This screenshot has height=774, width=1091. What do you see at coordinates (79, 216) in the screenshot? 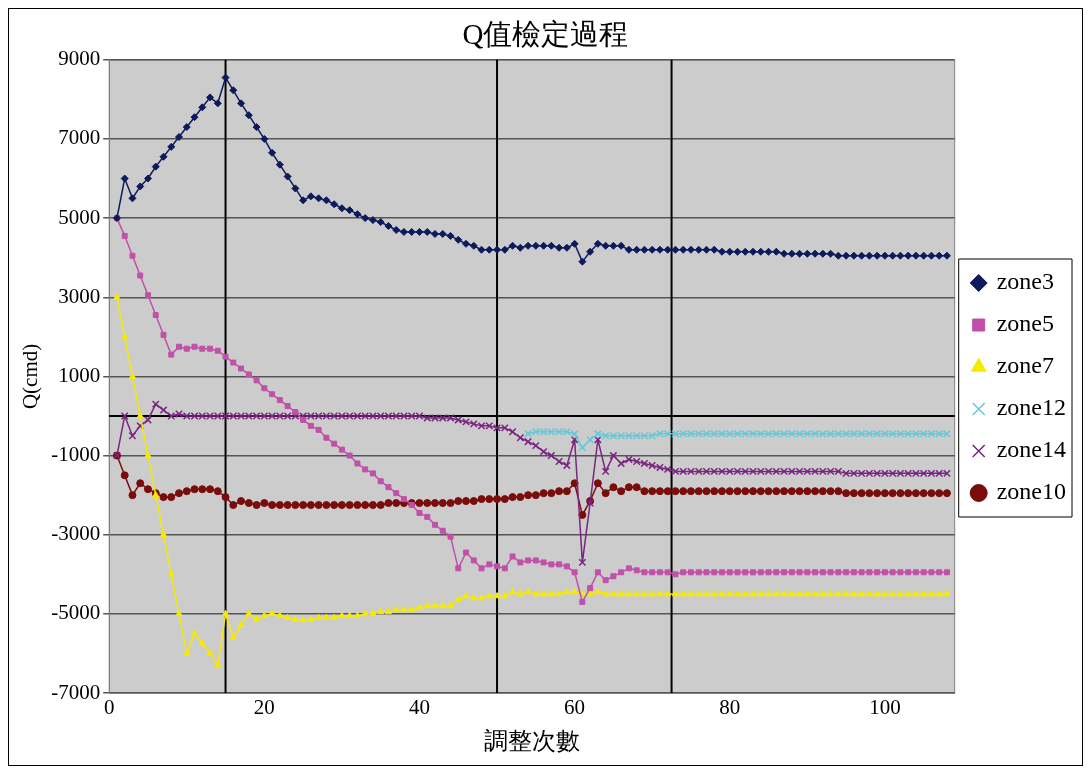
I see `y-tick-label: 5000` at bounding box center [79, 216].